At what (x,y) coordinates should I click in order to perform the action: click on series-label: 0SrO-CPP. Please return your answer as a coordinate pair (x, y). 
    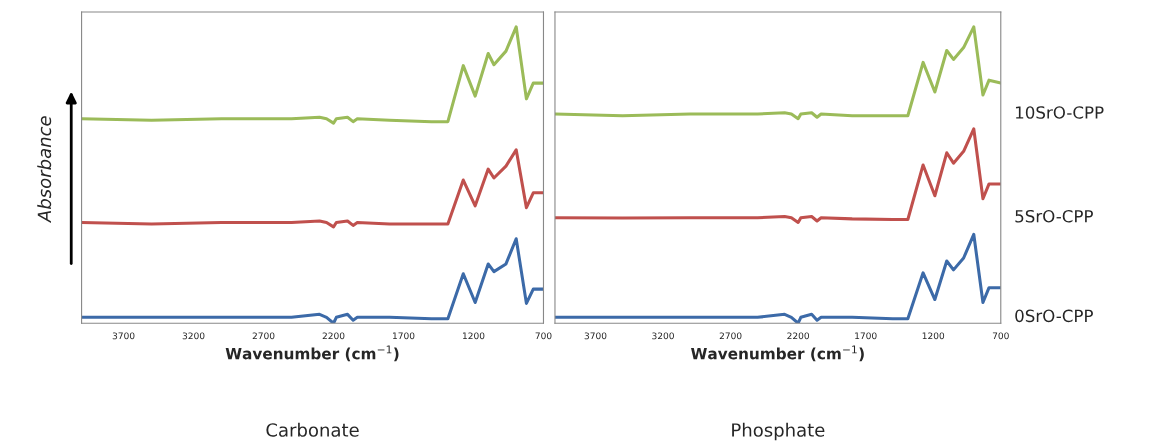
    Looking at the image, I should click on (1054, 316).